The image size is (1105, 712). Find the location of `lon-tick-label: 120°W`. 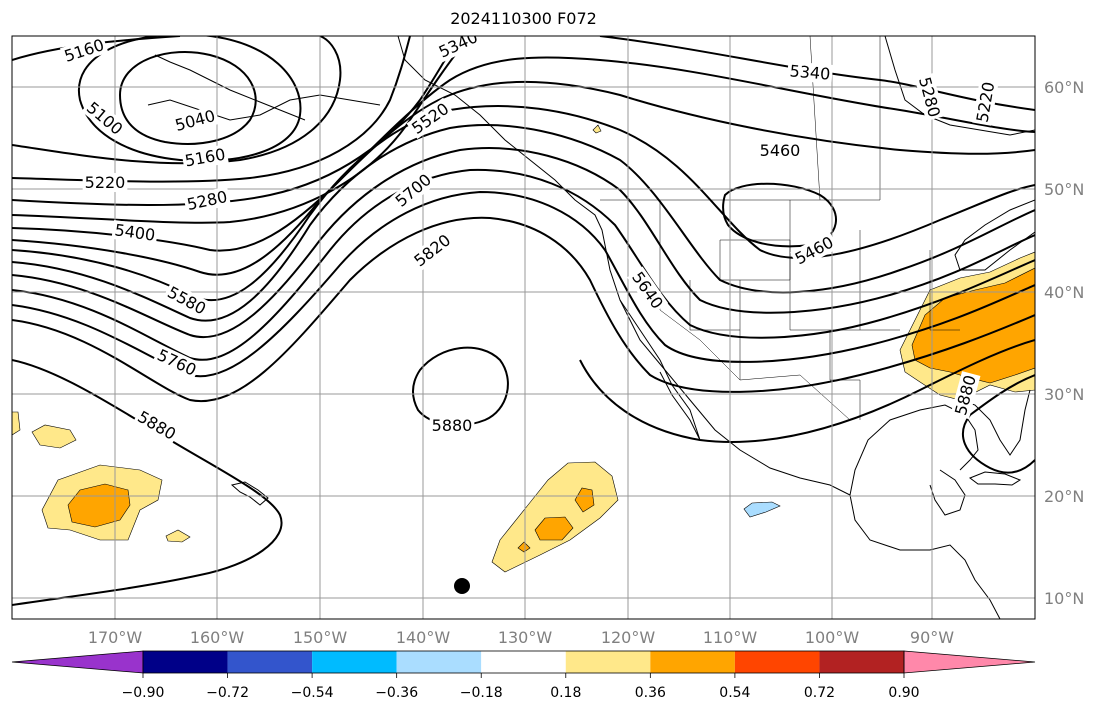

lon-tick-label: 120°W is located at coordinates (628, 637).